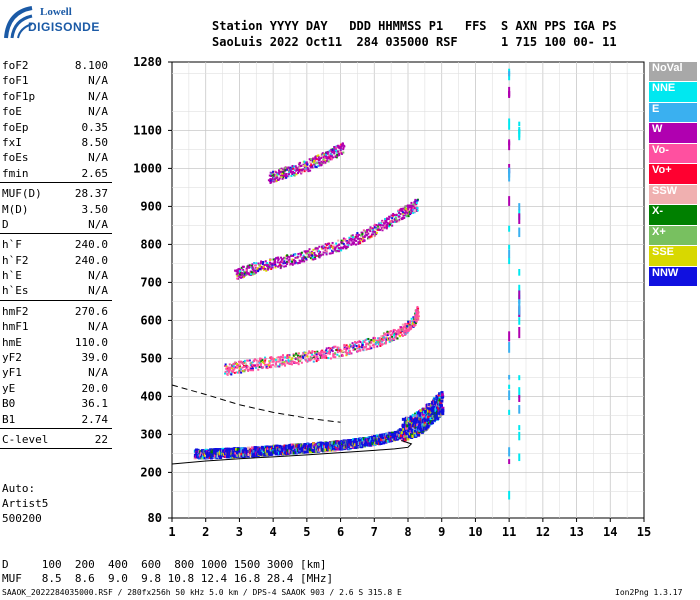 The height and width of the screenshot is (600, 700). What do you see at coordinates (155, 518) in the screenshot?
I see `y-tick-label: 80` at bounding box center [155, 518].